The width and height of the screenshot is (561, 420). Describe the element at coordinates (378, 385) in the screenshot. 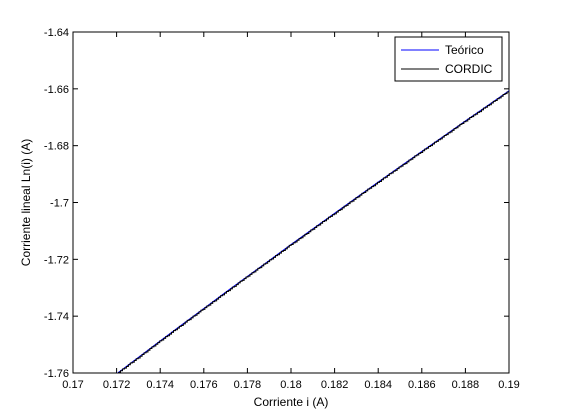

I see `x-tick-label: 0.184` at that location.